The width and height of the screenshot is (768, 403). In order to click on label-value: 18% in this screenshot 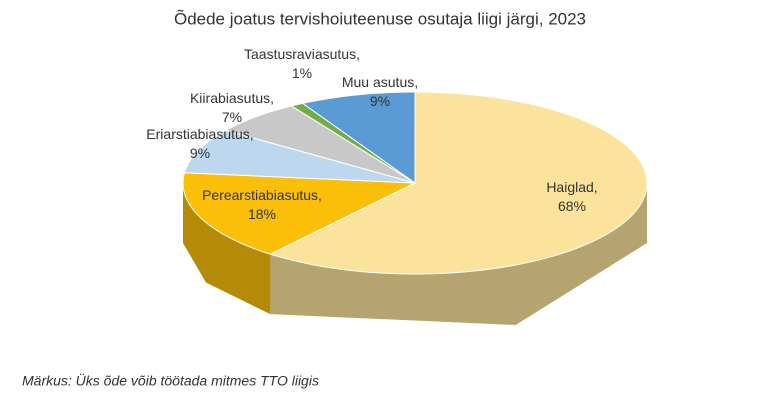, I will do `click(262, 214)`.